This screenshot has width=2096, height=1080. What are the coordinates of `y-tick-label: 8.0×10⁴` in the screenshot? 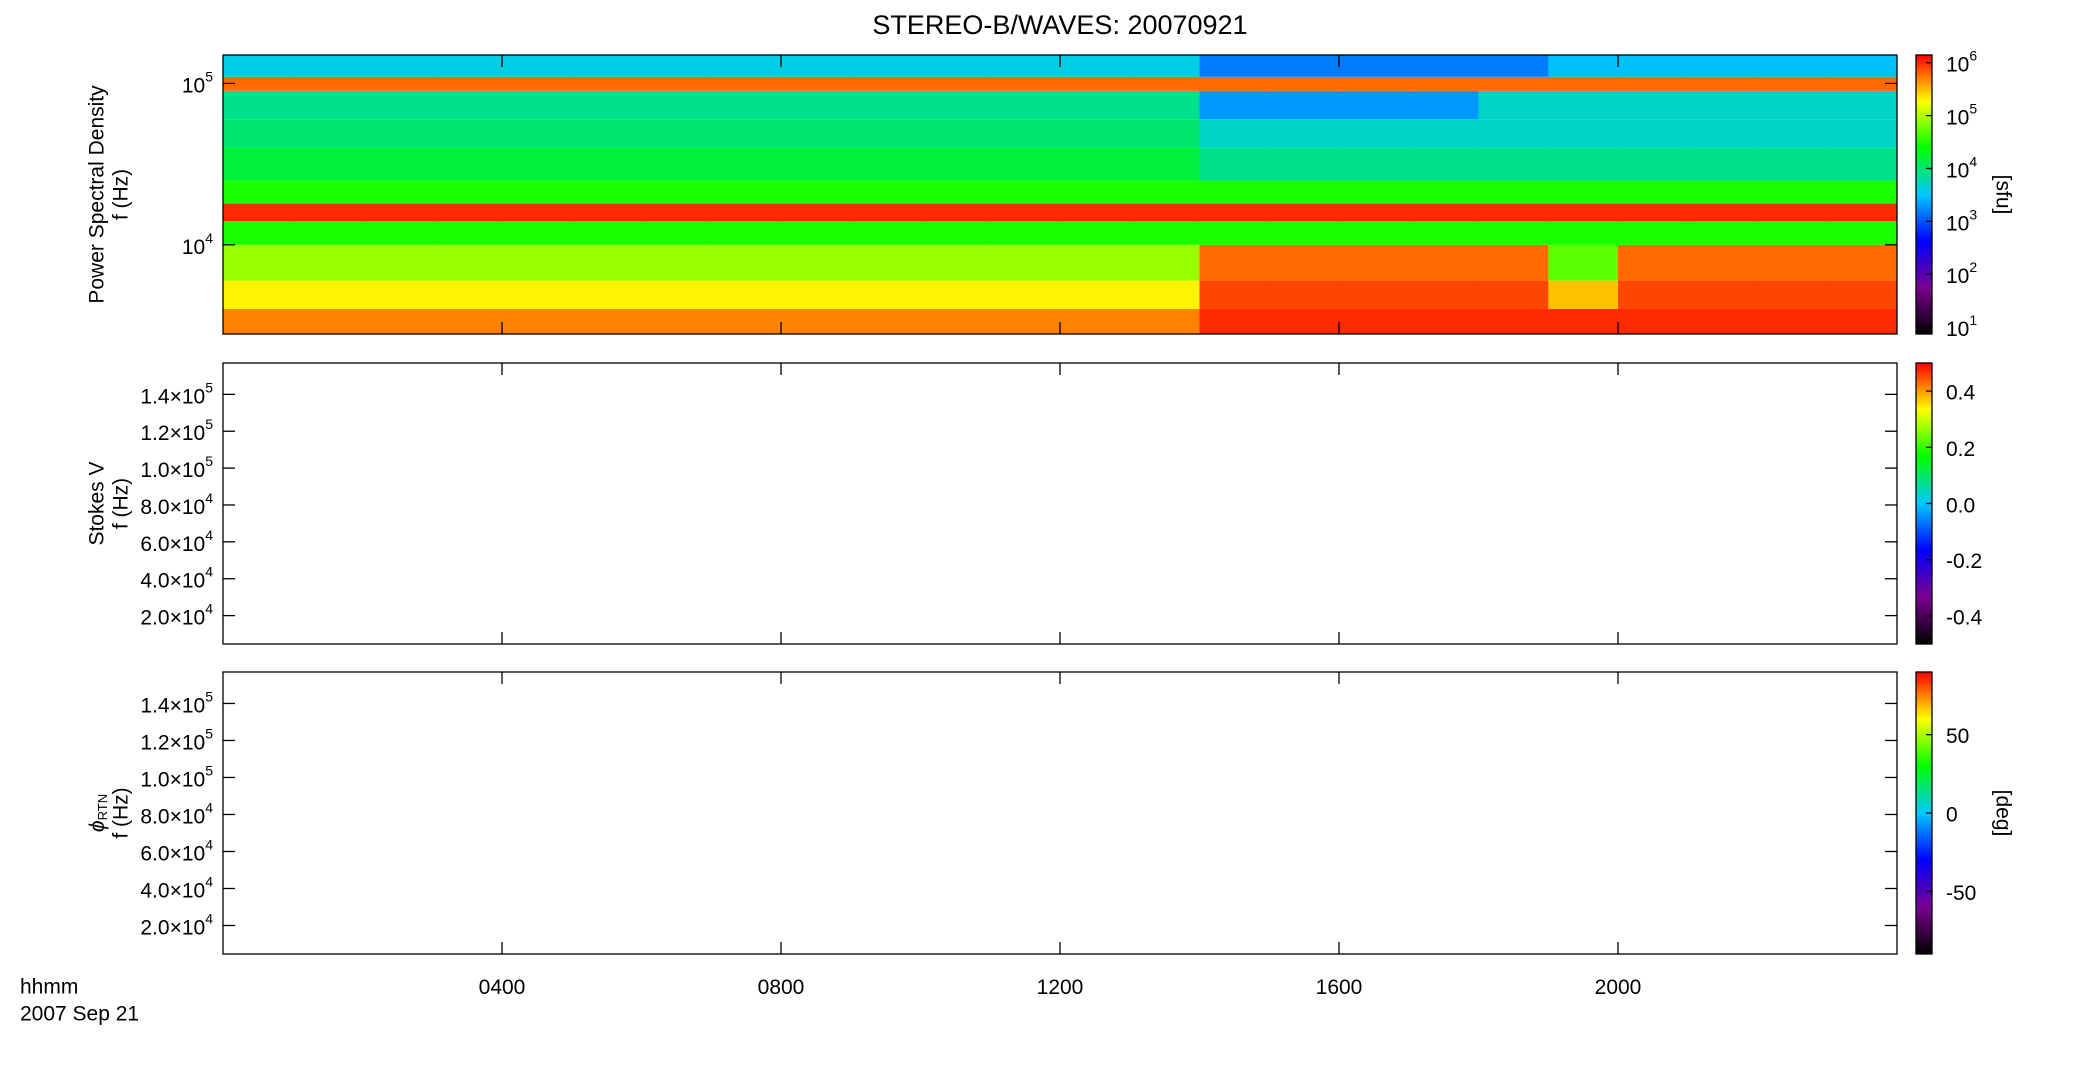 It's located at (176, 504).